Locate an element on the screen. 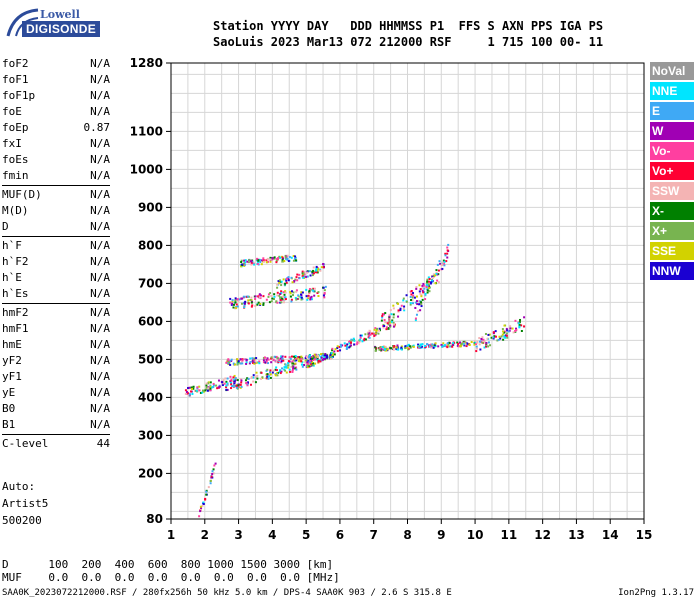 The height and width of the screenshot is (600, 700). y-tick-label: 900 is located at coordinates (150, 207).